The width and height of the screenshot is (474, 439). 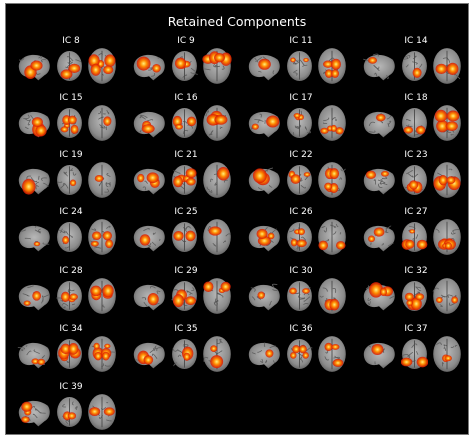 I want to click on component-label: IC 15, so click(x=71, y=98).